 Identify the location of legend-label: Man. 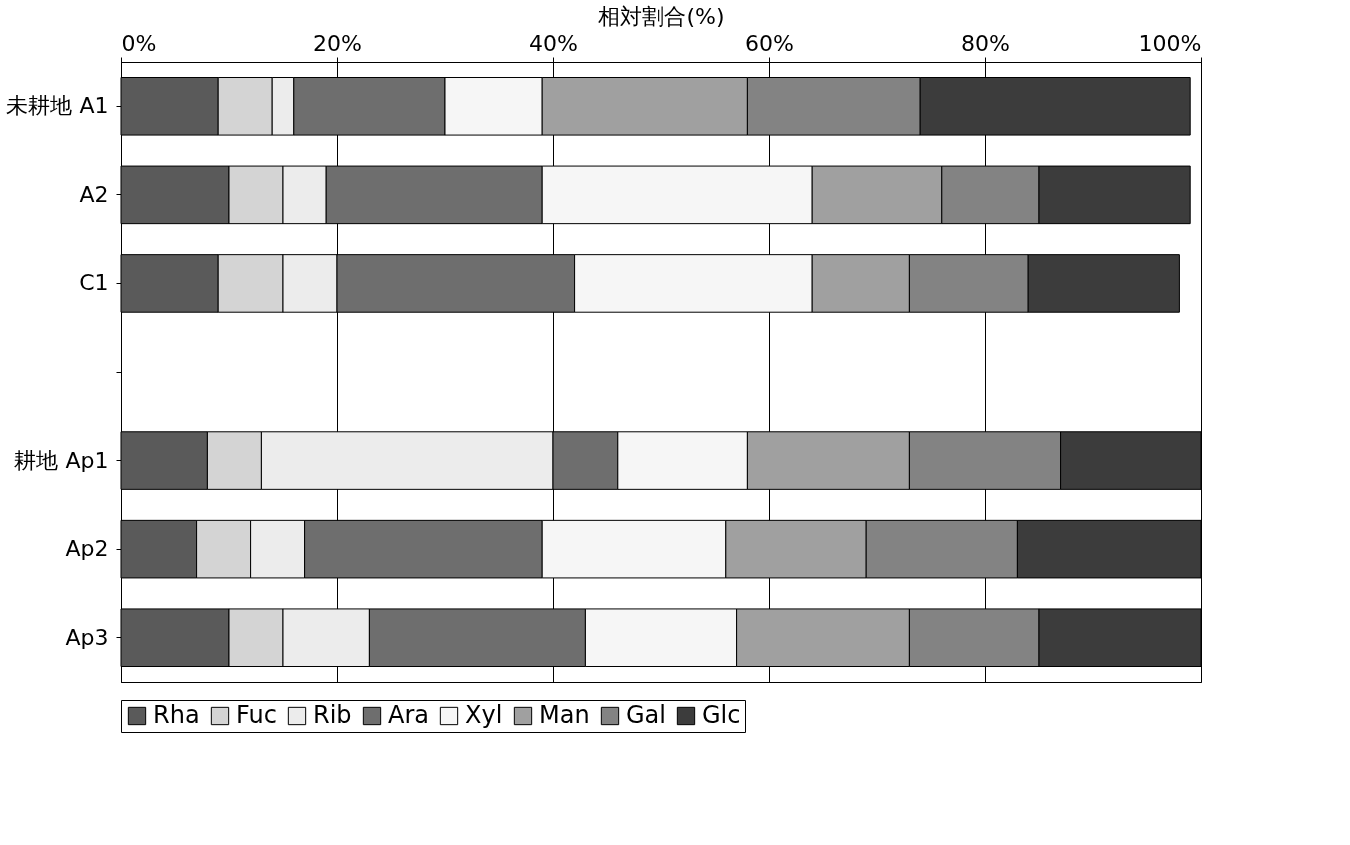
(564, 715).